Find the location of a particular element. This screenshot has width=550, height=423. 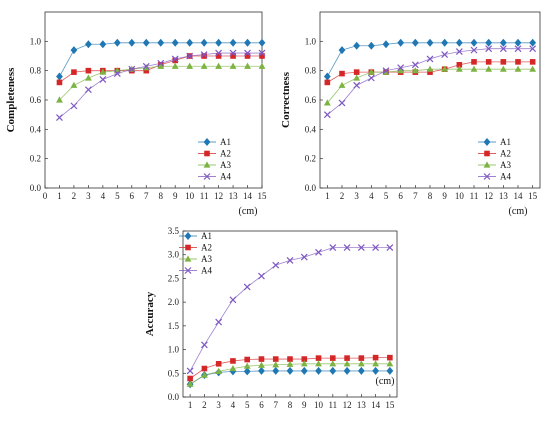

x-tick-label: 9 is located at coordinates (175, 196).